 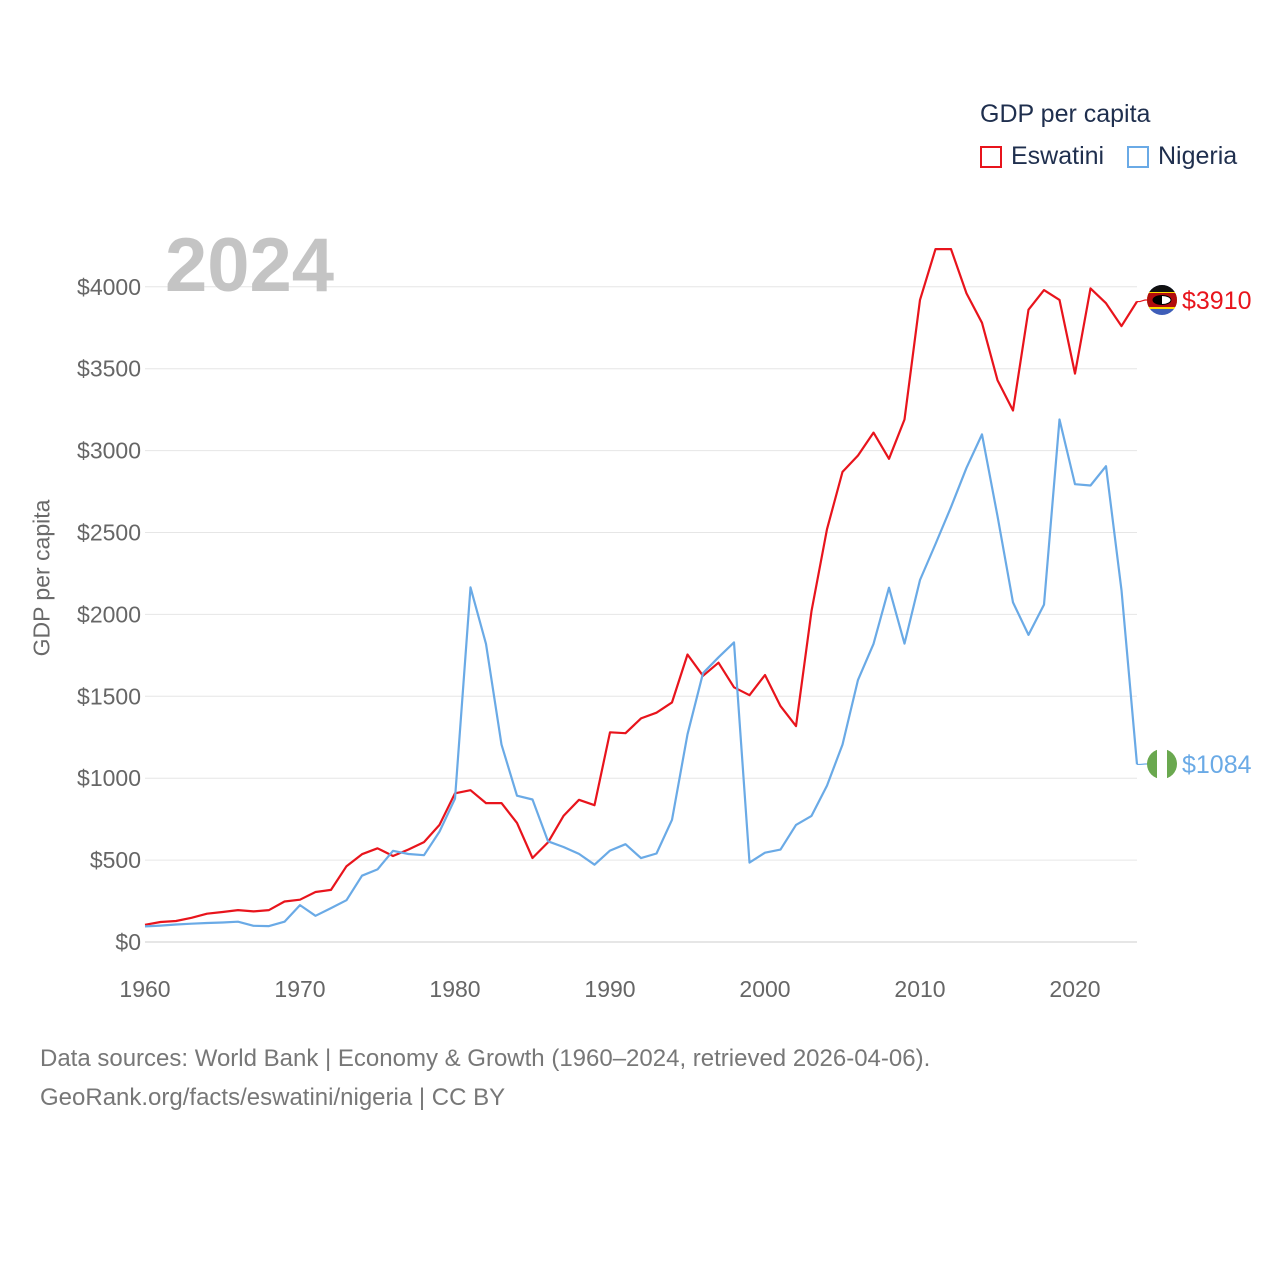 What do you see at coordinates (250, 265) in the screenshot?
I see `current-year-label: 2024` at bounding box center [250, 265].